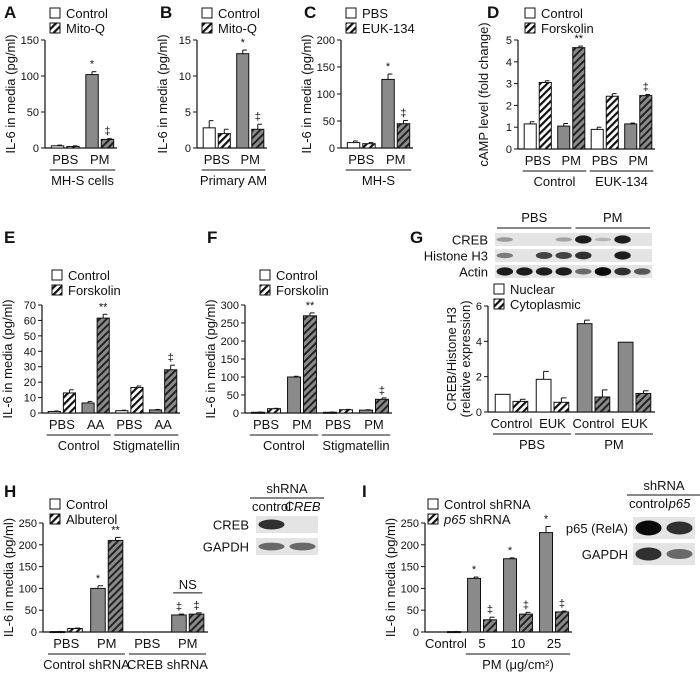  I want to click on legend-label: Albuterol, so click(91, 519).